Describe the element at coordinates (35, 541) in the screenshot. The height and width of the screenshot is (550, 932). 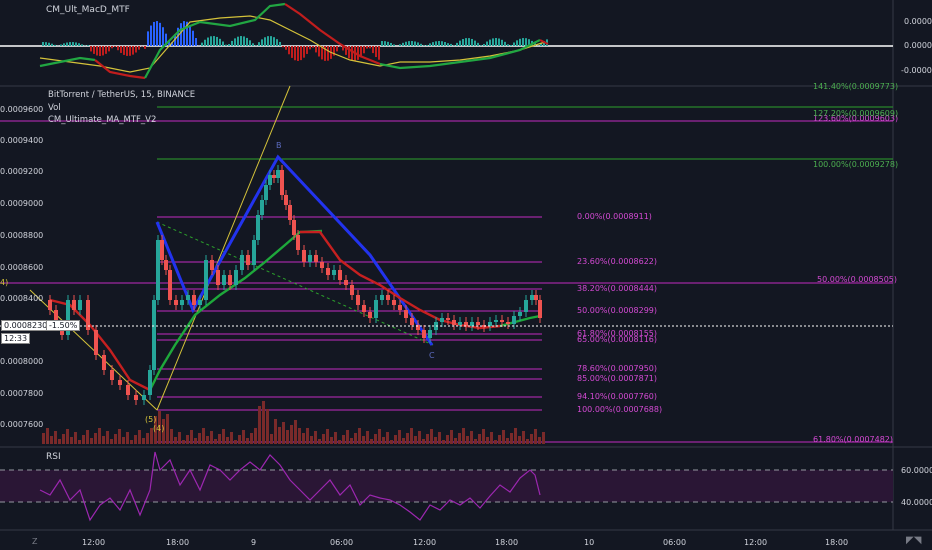
I see `zoom-icon: Z` at that location.